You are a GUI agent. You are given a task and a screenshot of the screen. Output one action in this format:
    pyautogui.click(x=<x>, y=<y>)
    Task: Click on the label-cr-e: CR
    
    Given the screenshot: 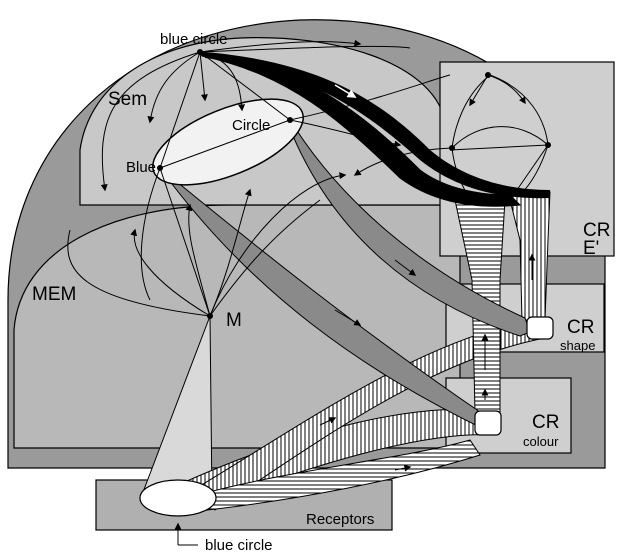 What is the action you would take?
    pyautogui.click(x=596, y=230)
    